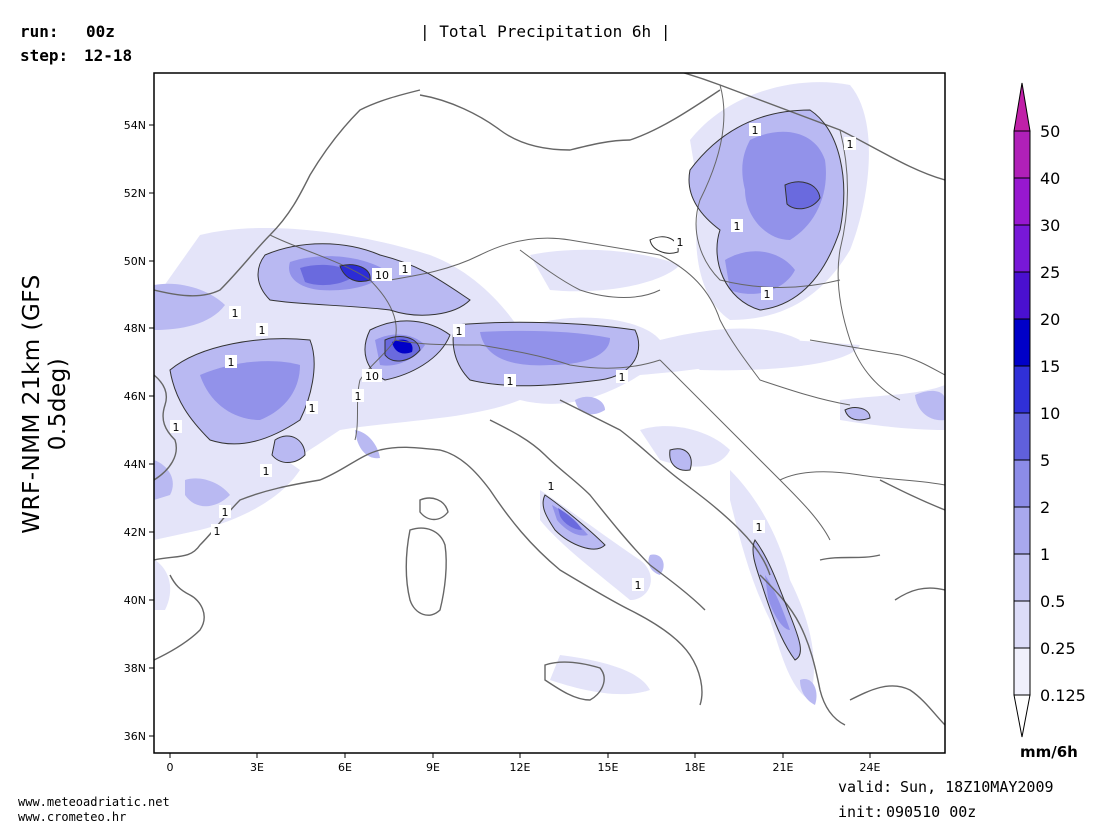  Describe the element at coordinates (1022, 716) in the screenshot. I see `colorbar-bottom-arrow` at that location.